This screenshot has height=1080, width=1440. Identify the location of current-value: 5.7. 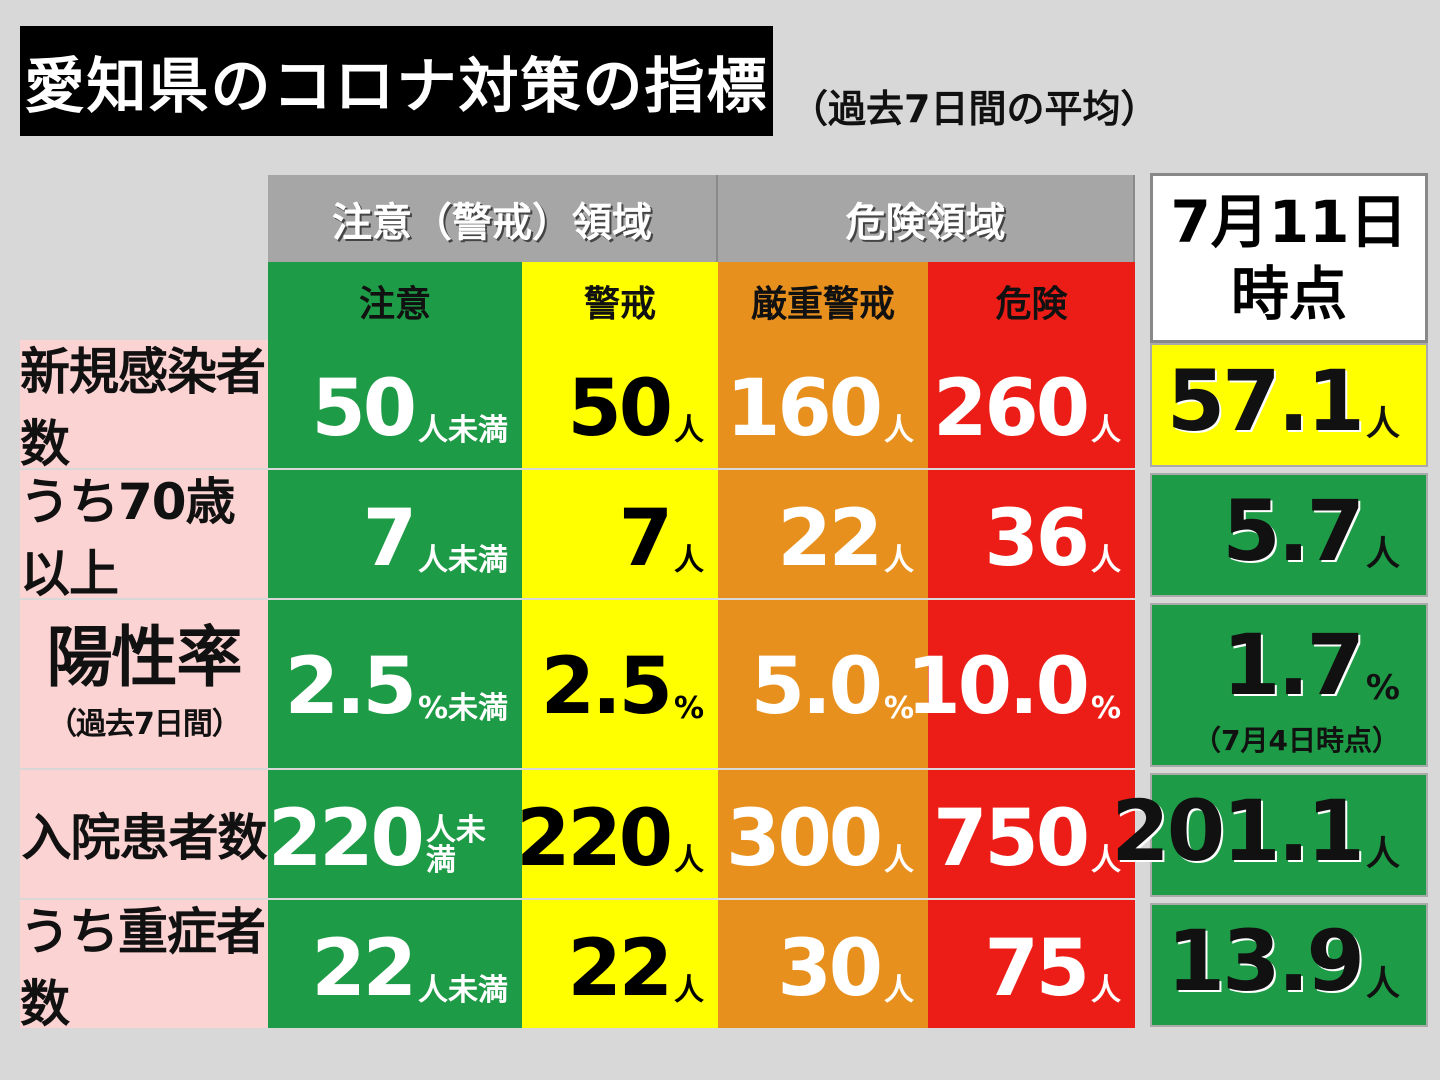
(1293, 531).